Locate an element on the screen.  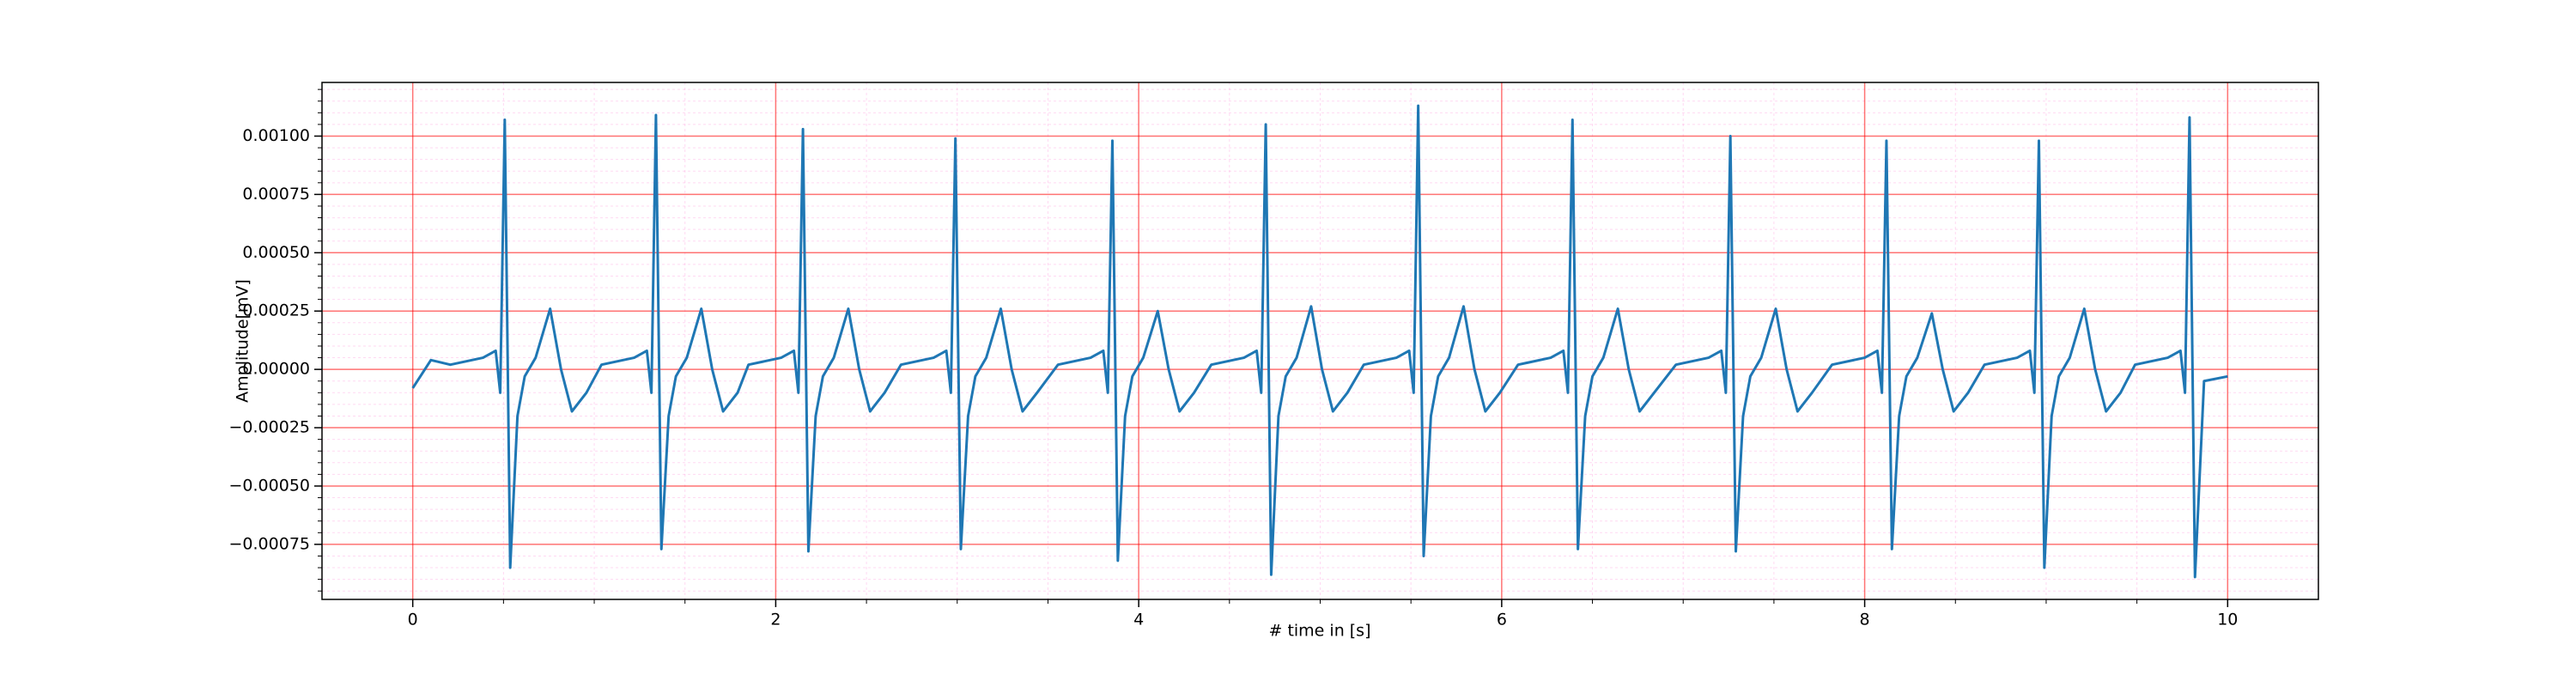
y-tick-label: 0.00025 is located at coordinates (276, 310).